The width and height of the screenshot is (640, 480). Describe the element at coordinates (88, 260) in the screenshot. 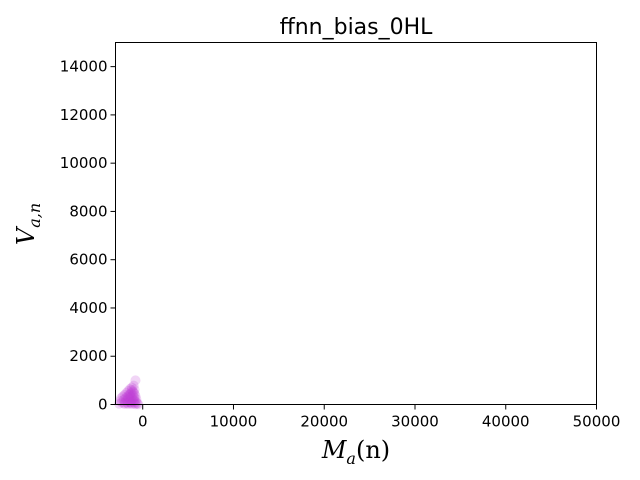

I see `y-tick-label: 6000` at that location.